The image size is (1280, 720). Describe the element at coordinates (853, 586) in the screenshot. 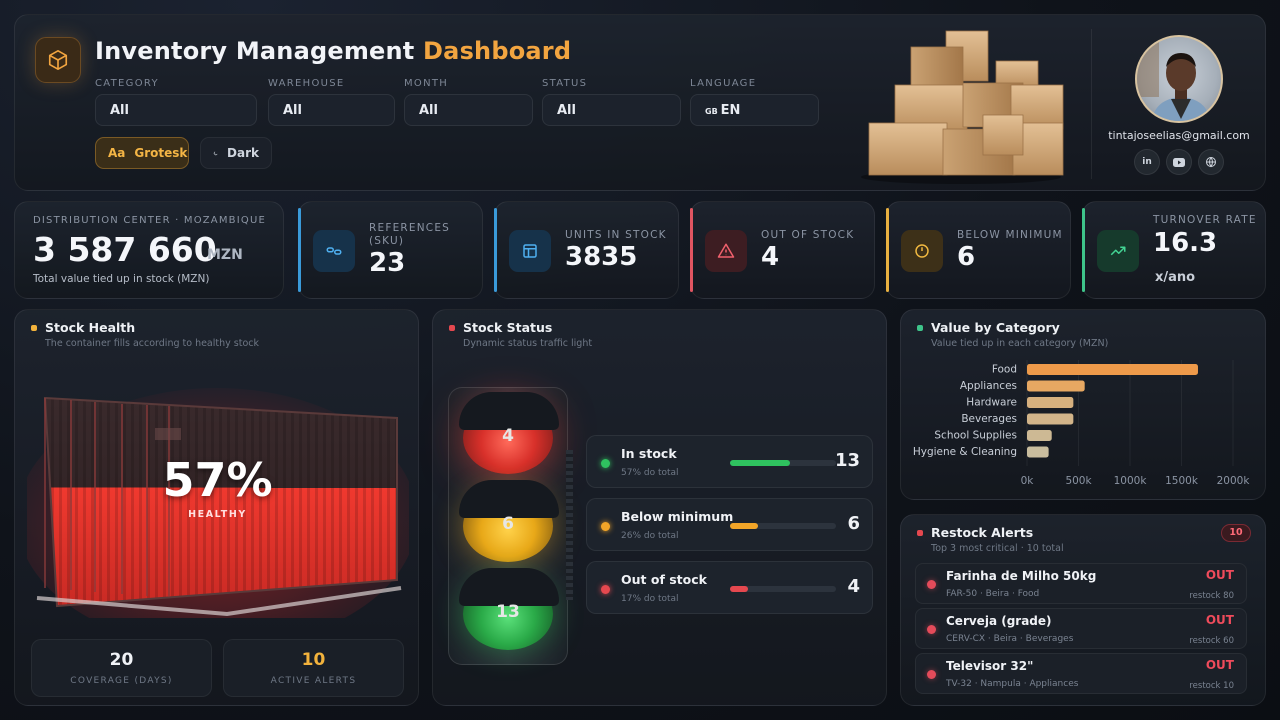

I see `status-count: 4` at that location.